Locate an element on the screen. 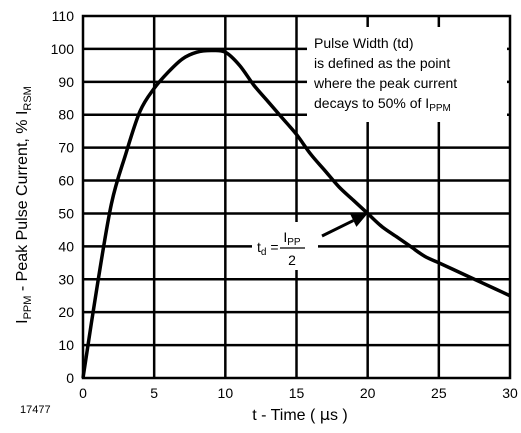 Image resolution: width=521 pixels, height=433 pixels. y-tick-label: 100 is located at coordinates (63, 49).